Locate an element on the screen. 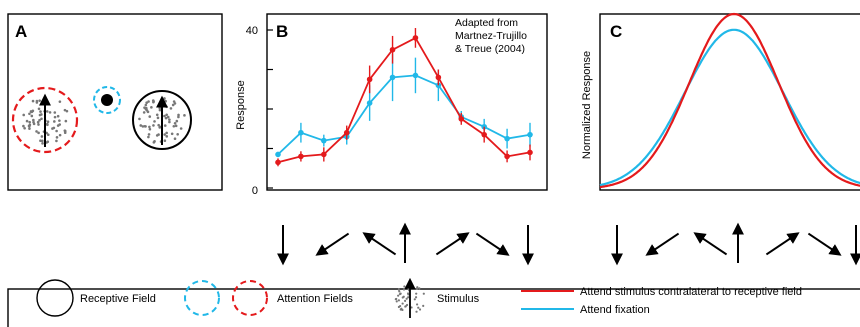 This screenshot has height=327, width=860. direction-arrow-up-right is located at coordinates (452, 244).